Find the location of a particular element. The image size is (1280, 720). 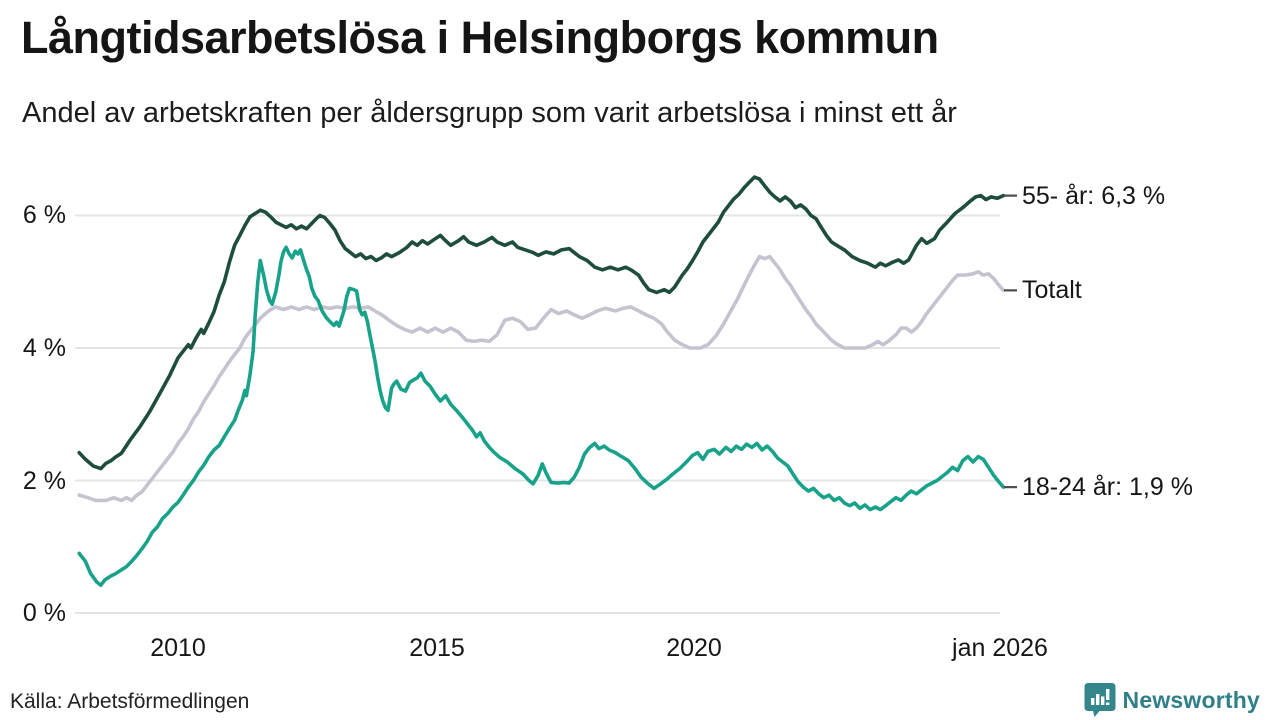

series-label-18-24: 18-24 år: 1,9 % is located at coordinates (1107, 487).